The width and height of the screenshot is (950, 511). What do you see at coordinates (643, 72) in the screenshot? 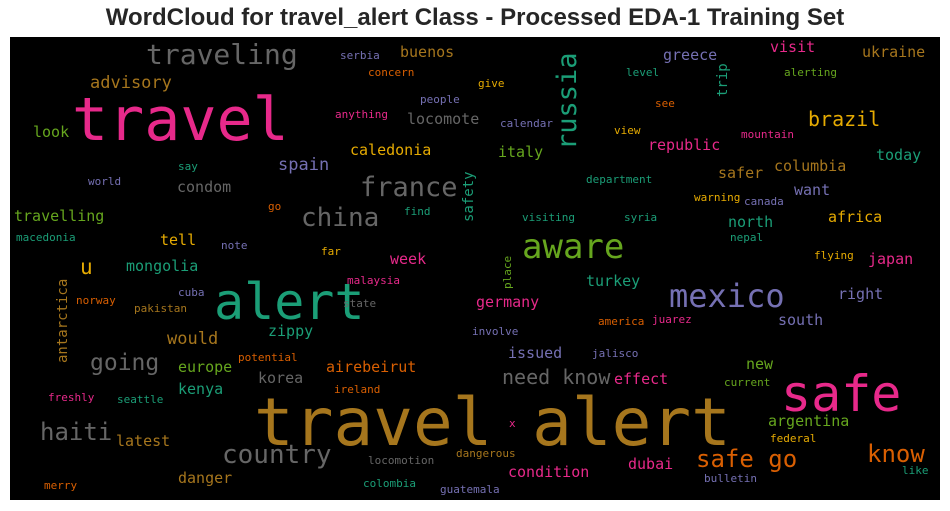
I see `word-level: level` at bounding box center [643, 72].